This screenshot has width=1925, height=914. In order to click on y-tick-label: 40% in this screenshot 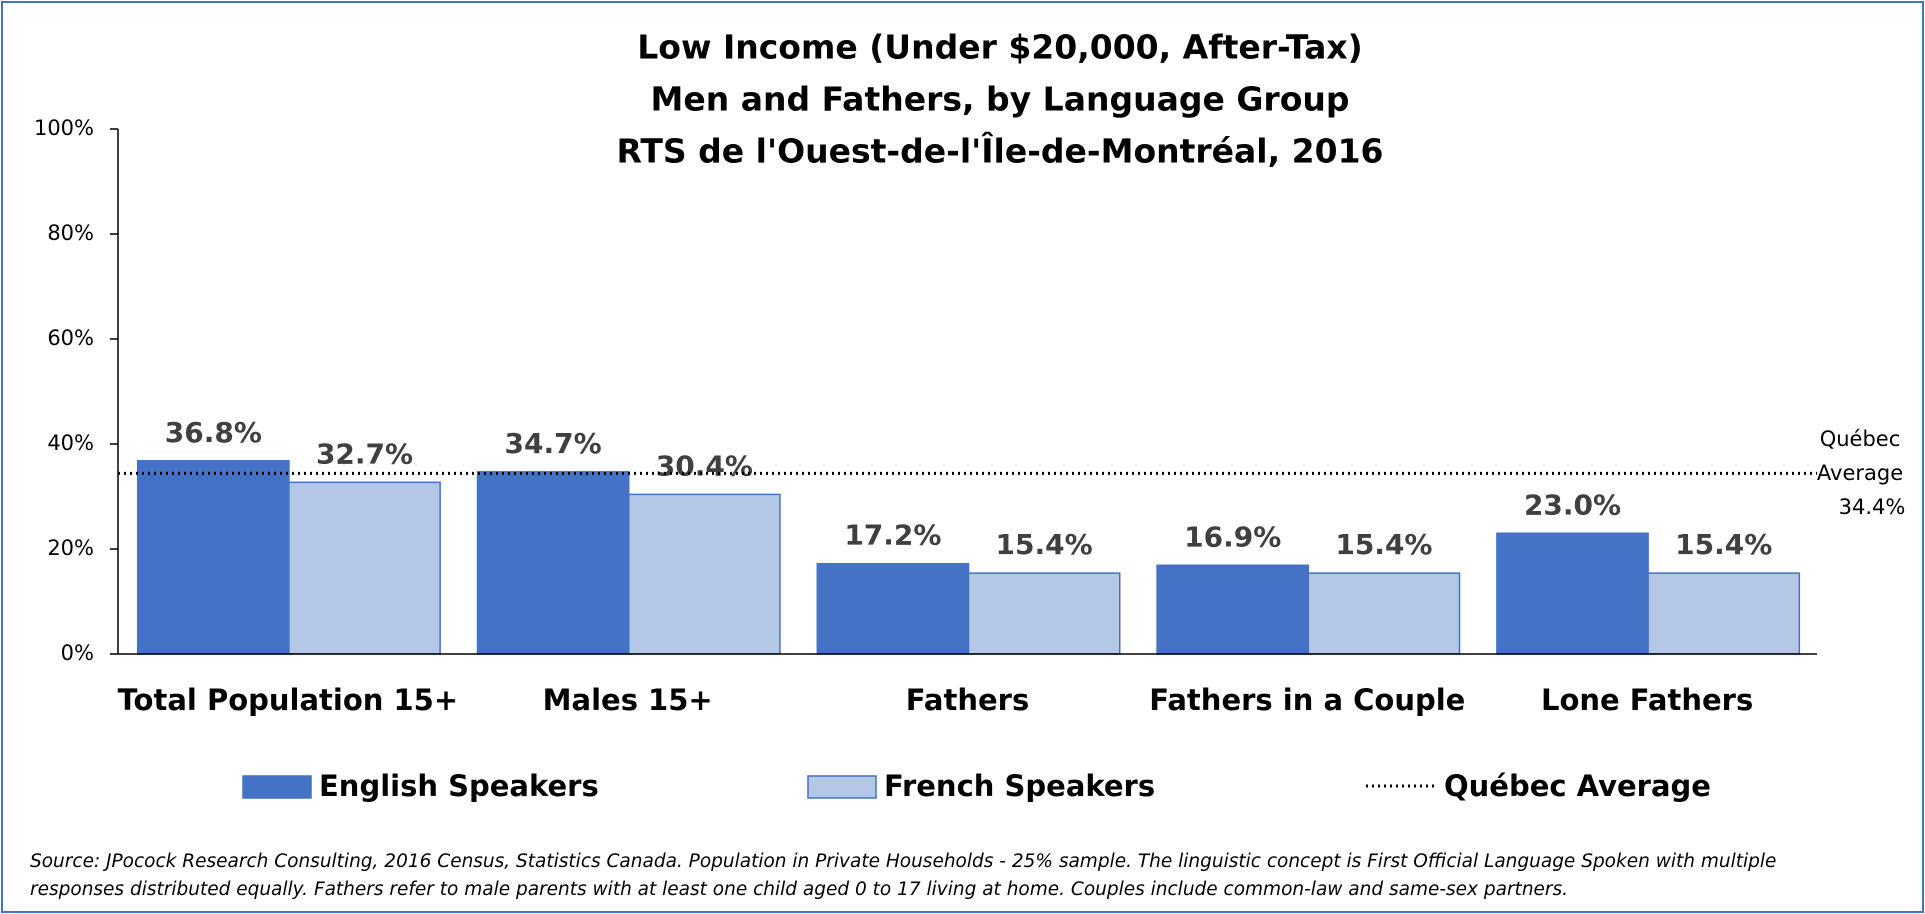, I will do `click(70, 443)`.